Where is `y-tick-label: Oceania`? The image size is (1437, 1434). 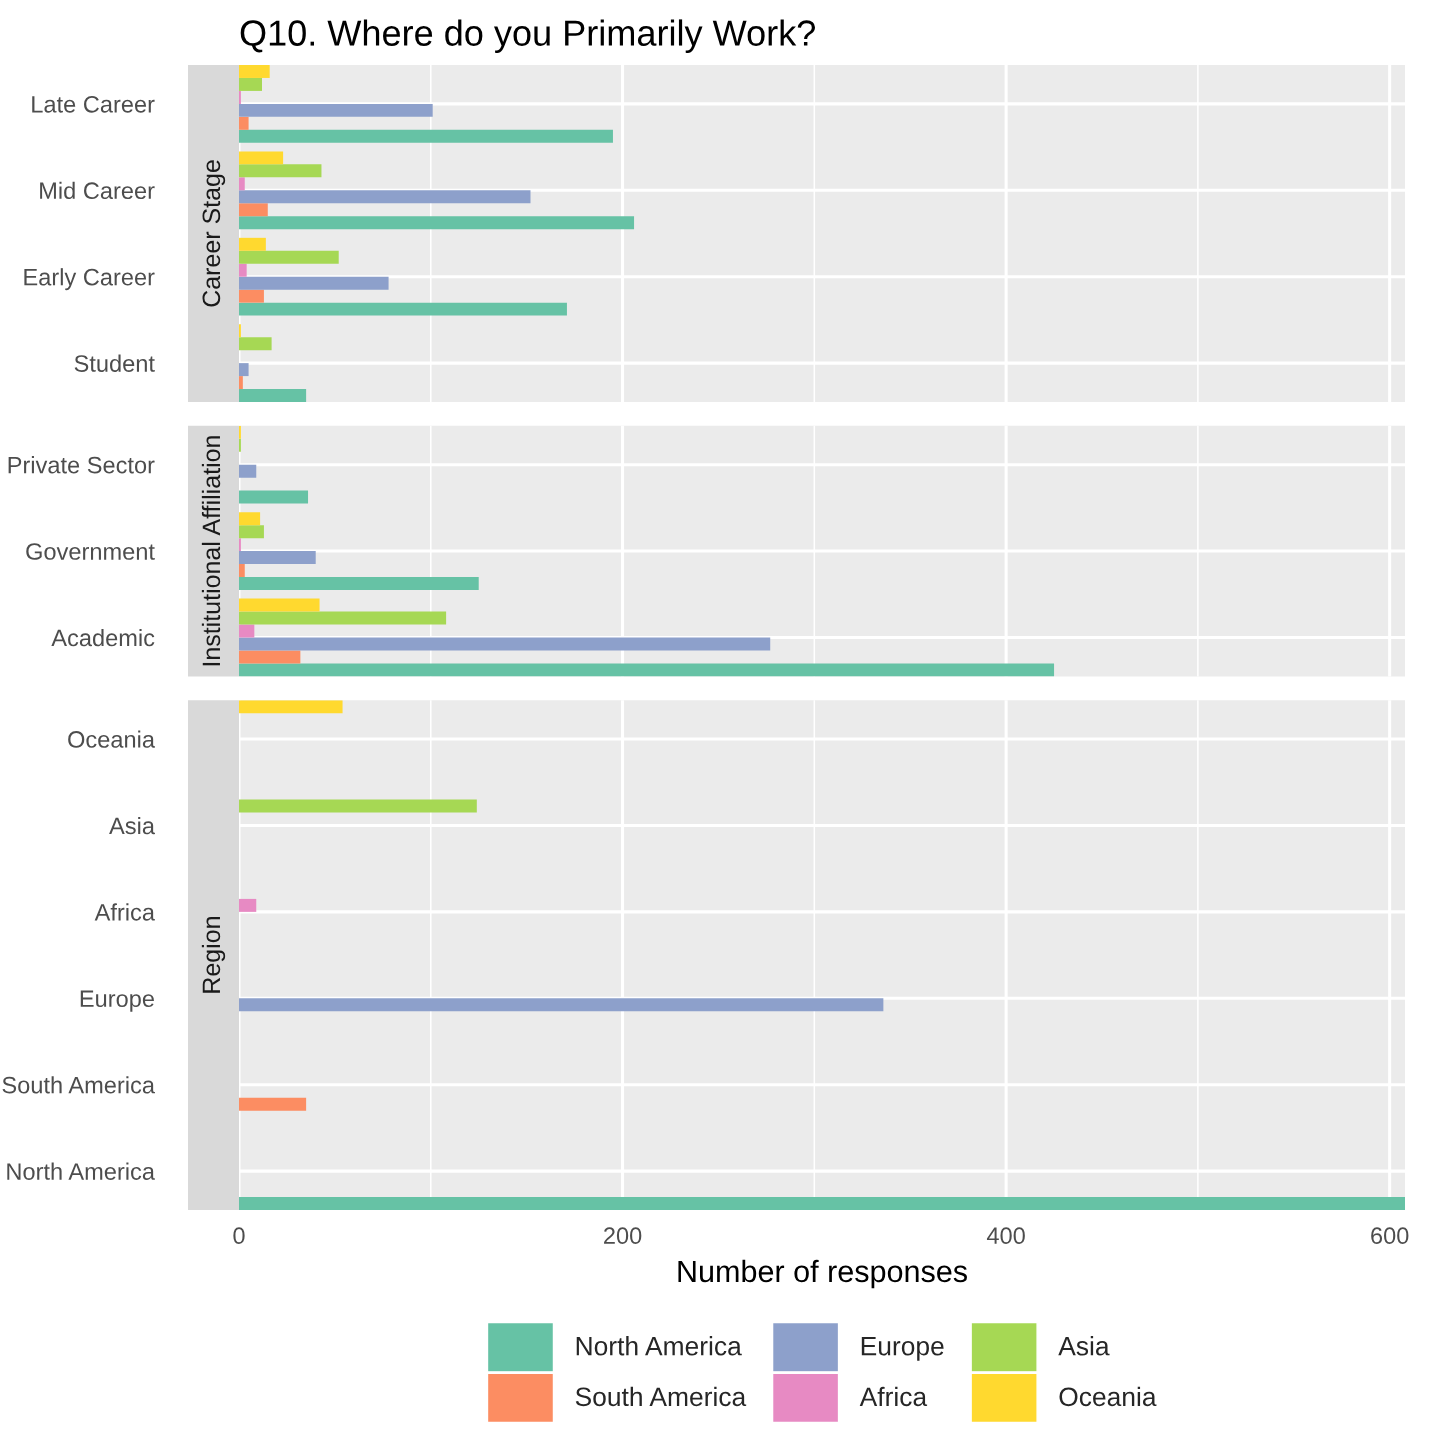
y-tick-label: Oceania is located at coordinates (111, 739).